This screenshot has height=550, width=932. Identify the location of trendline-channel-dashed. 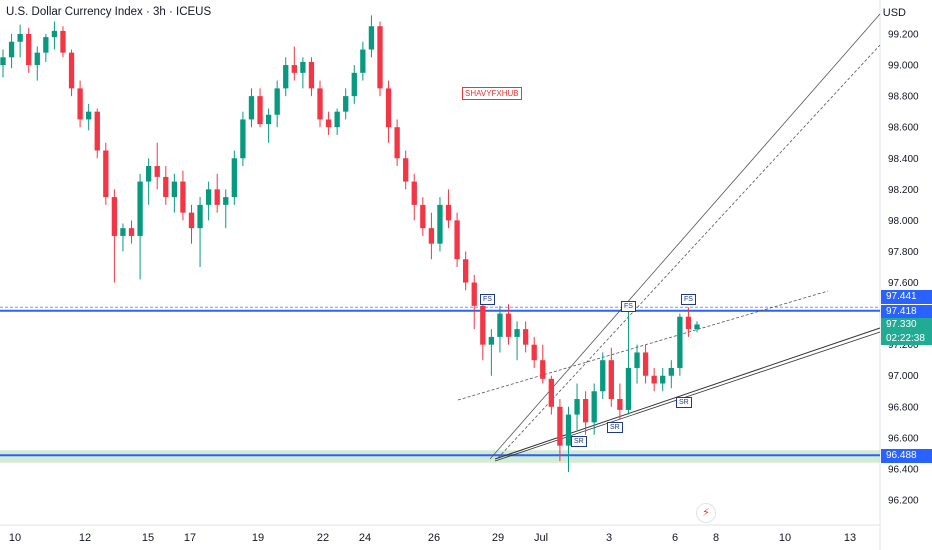
(643, 345).